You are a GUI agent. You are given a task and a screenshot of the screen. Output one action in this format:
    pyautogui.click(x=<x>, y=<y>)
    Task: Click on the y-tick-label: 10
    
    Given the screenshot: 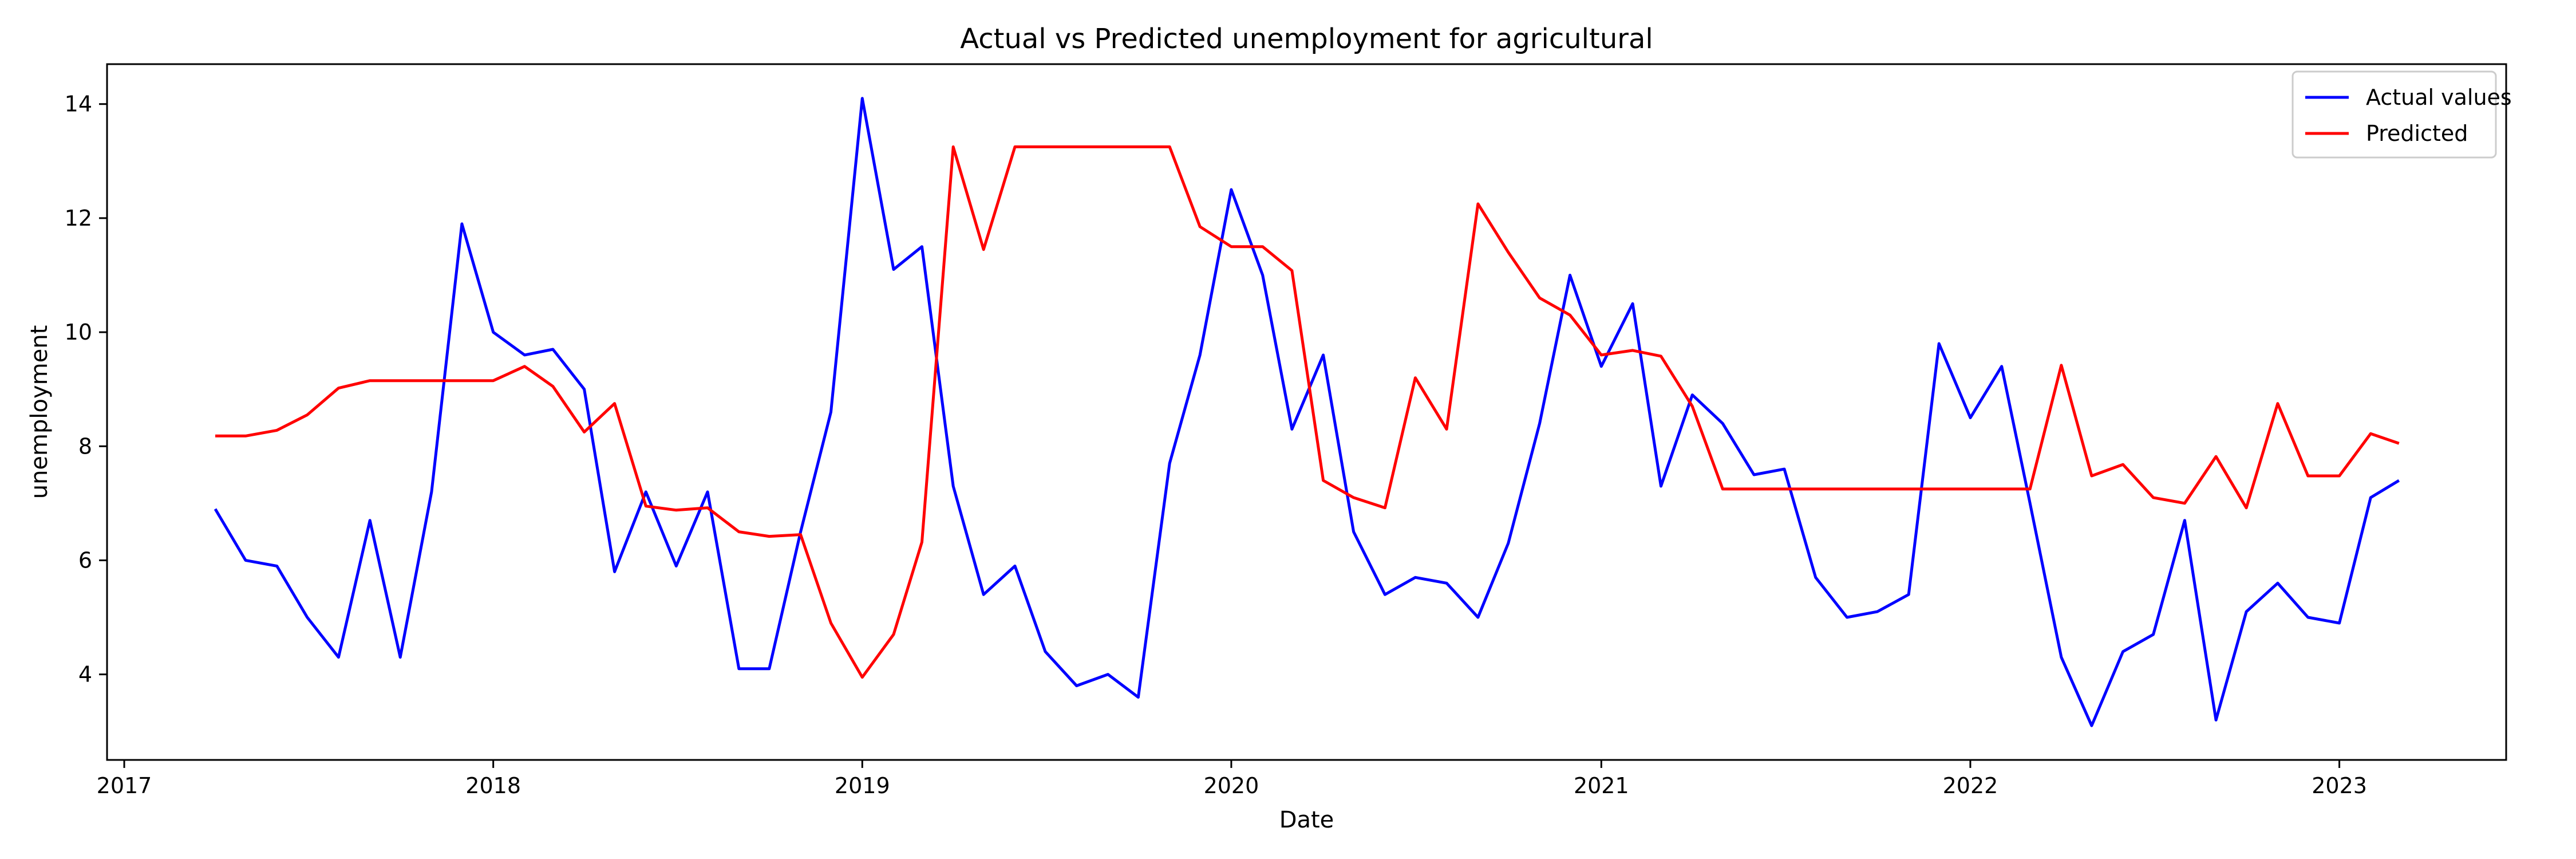 What is the action you would take?
    pyautogui.click(x=78, y=332)
    